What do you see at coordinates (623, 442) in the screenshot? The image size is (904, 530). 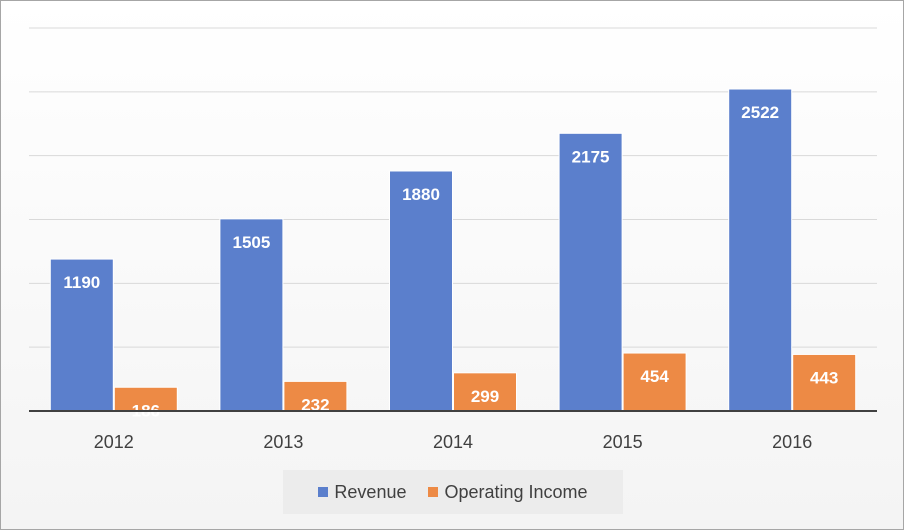 I see `x-tick-label-2015: 2015` at bounding box center [623, 442].